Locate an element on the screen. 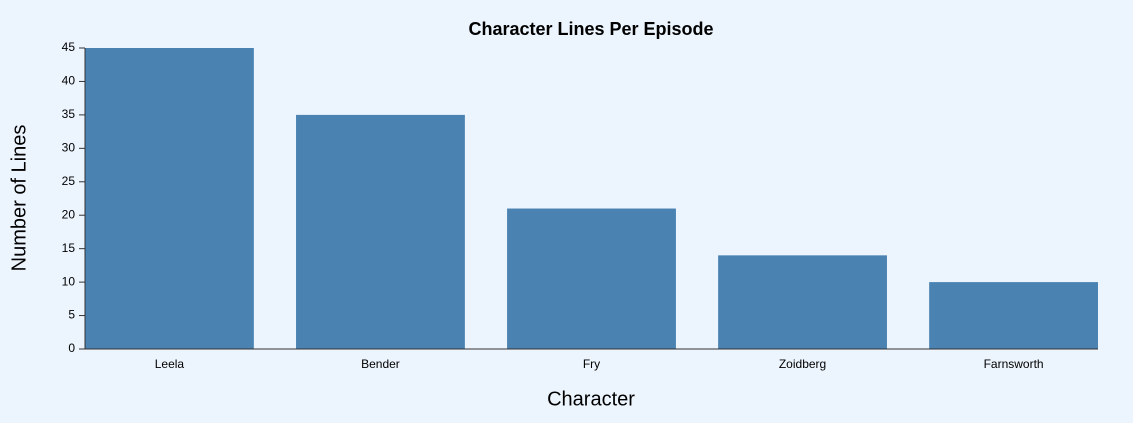  x-tick-label: Bender is located at coordinates (380, 364).